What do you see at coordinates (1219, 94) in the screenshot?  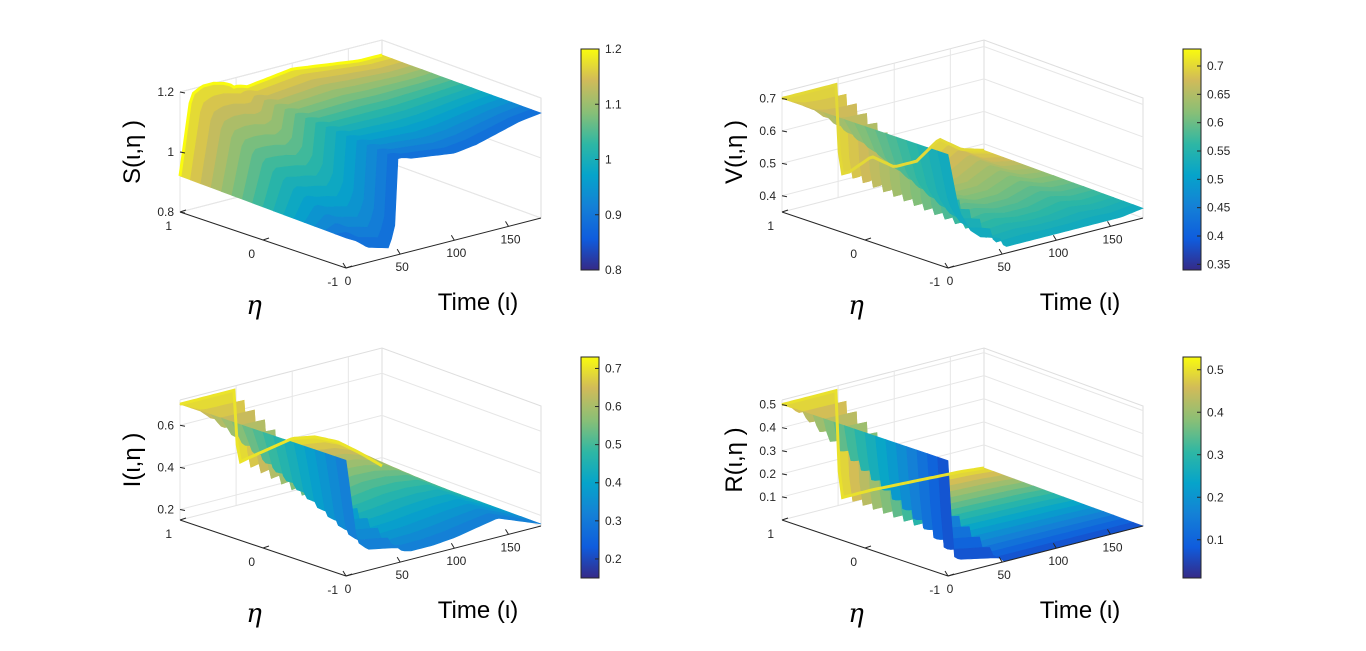 I see `colorbar-tick-label: 0.65` at bounding box center [1219, 94].